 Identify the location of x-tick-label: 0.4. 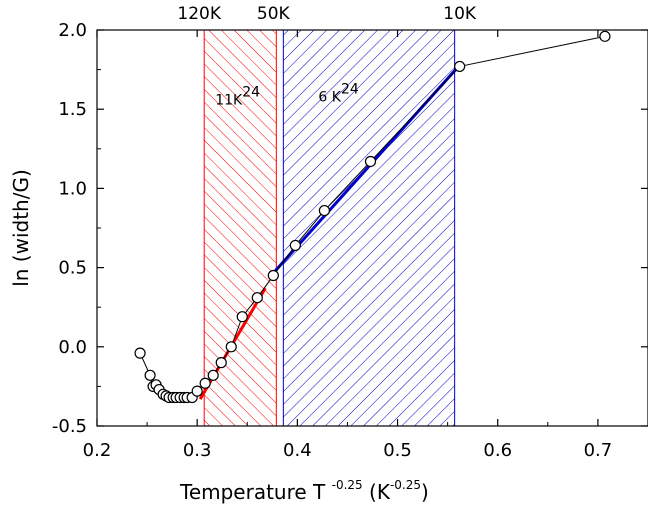
(297, 450).